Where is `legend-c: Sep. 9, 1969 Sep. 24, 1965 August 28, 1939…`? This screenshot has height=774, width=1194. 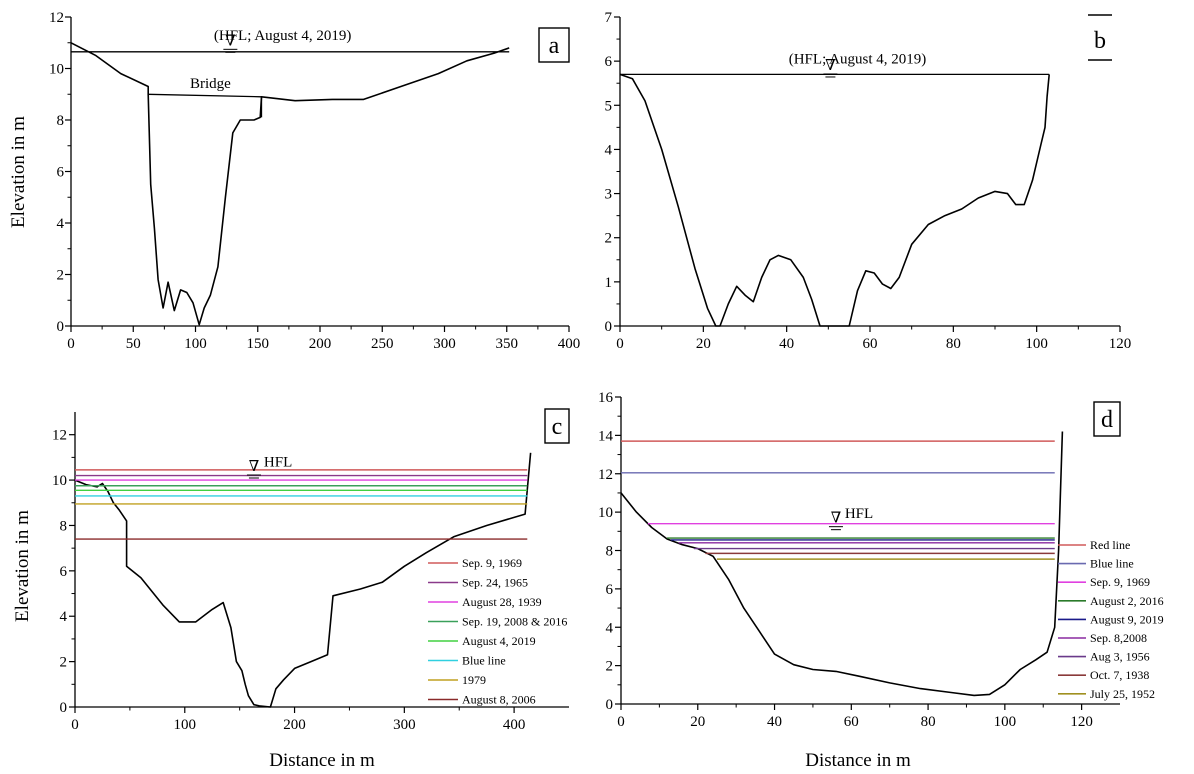
legend-c: Sep. 9, 1969 Sep. 24, 1965 August 28, 1939… is located at coordinates (497, 631).